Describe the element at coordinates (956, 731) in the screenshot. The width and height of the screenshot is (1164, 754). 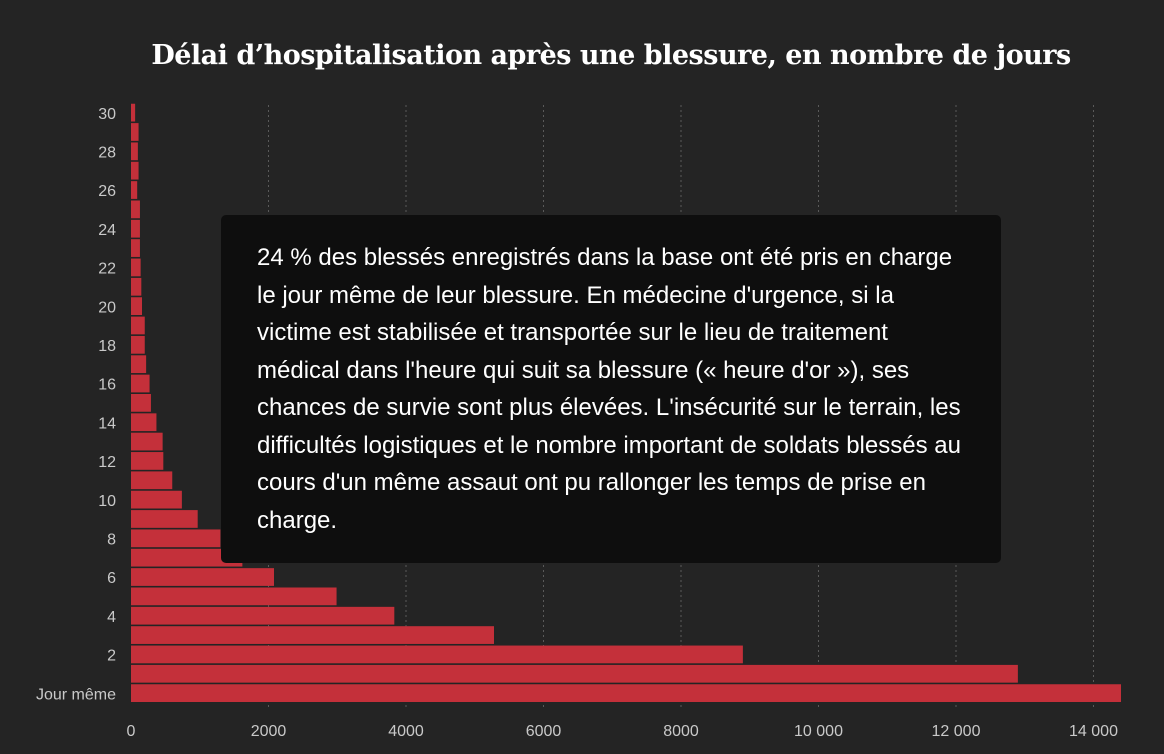
I see `x-tick-label: 12 000` at that location.